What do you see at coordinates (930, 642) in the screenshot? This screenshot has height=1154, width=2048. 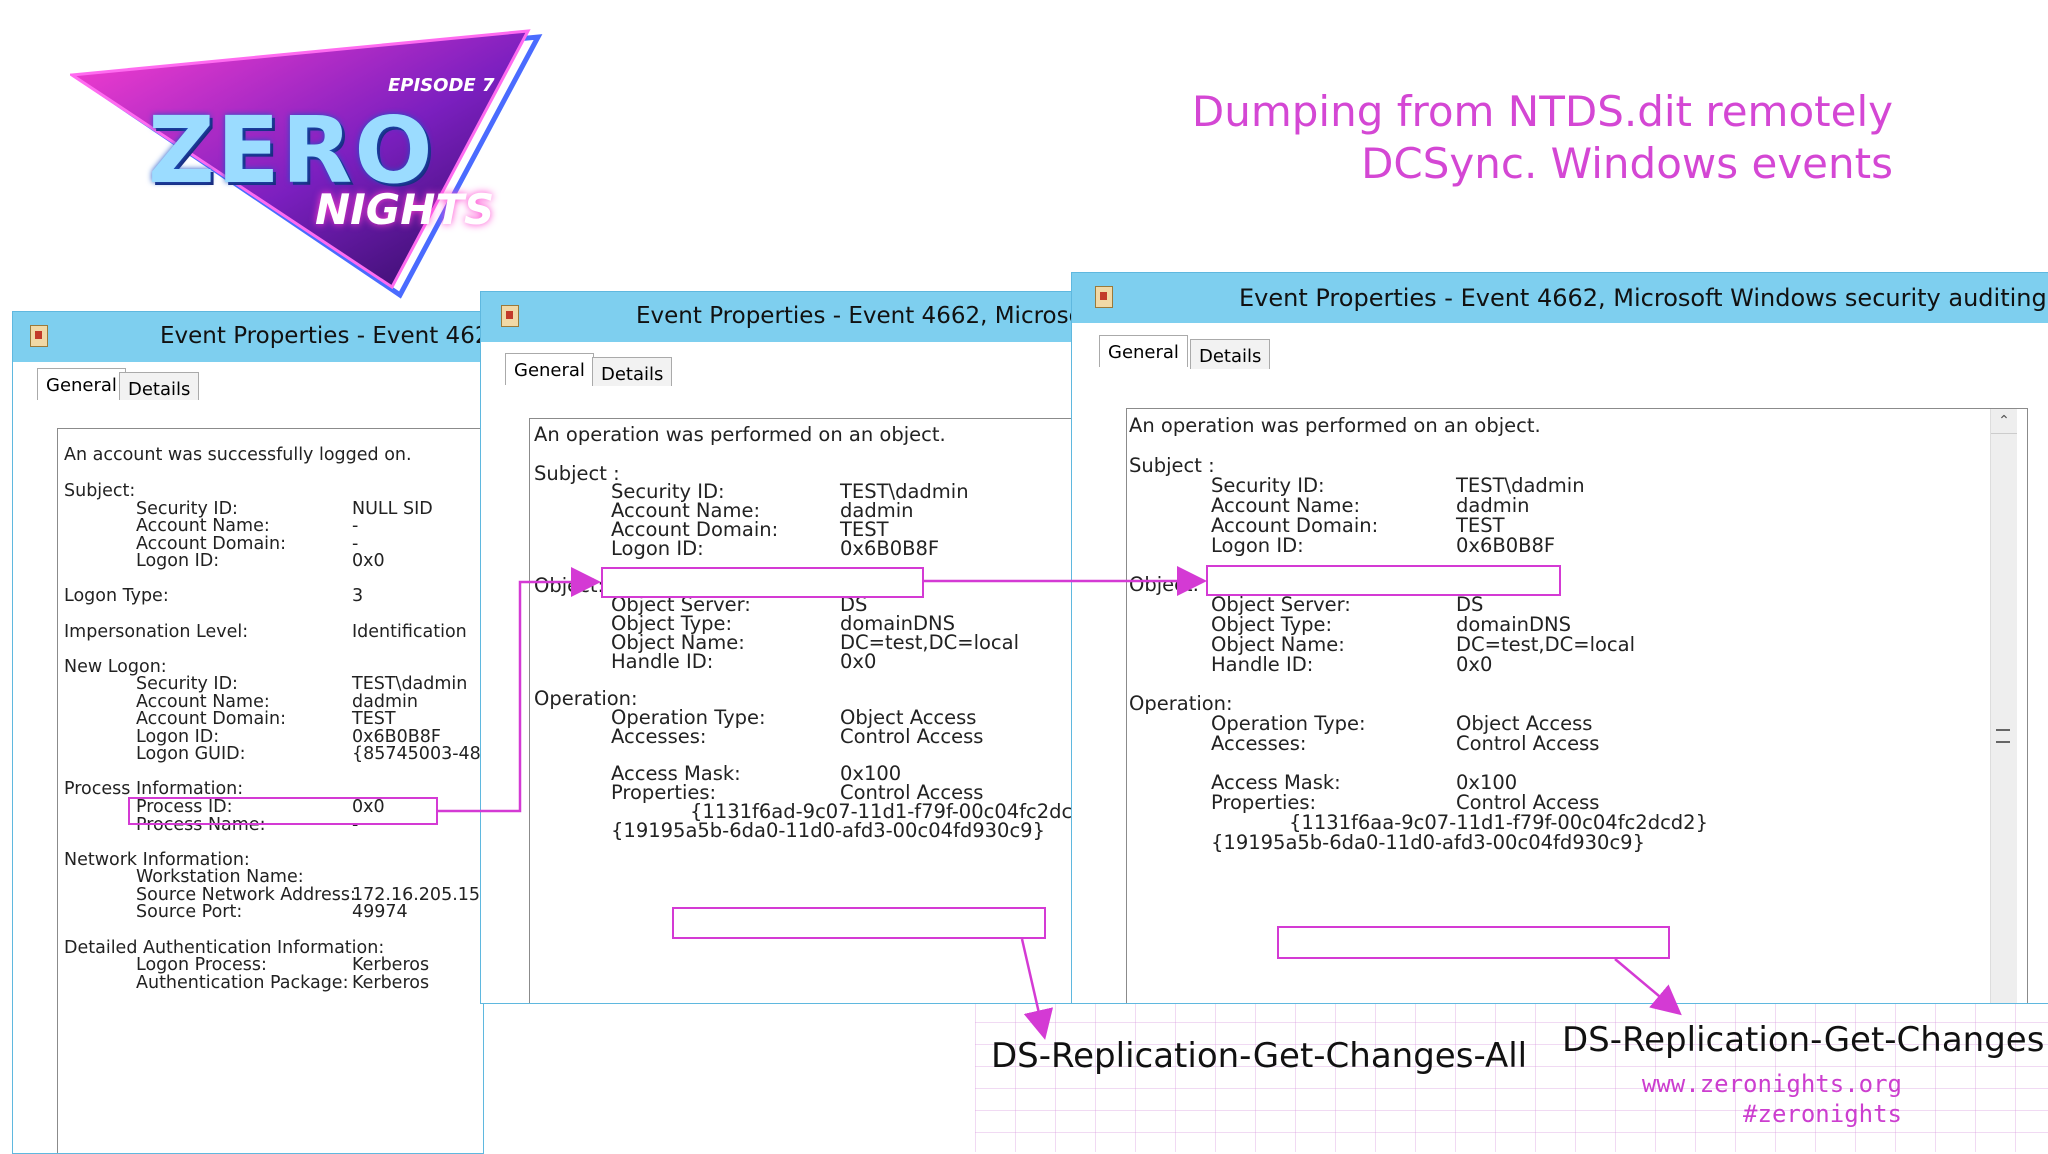 I see `field-value: DC=test,DC=local` at bounding box center [930, 642].